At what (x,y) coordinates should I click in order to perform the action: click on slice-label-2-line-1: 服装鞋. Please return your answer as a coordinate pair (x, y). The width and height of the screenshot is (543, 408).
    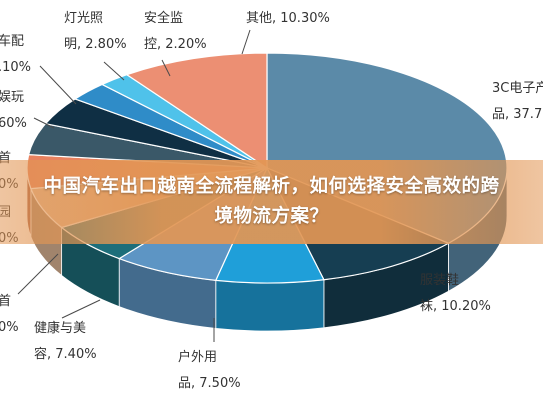
    Looking at the image, I should click on (439, 280).